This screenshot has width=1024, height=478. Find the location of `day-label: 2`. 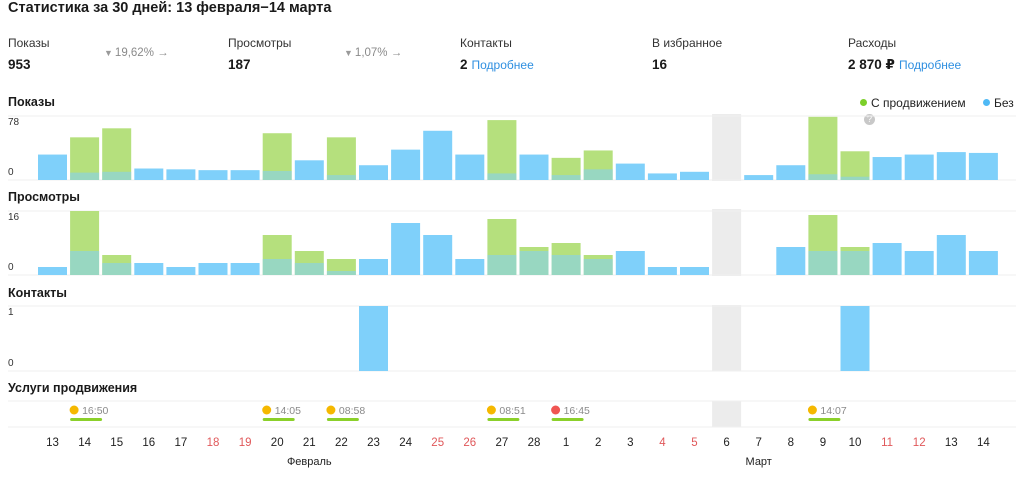

day-label: 2 is located at coordinates (598, 443).